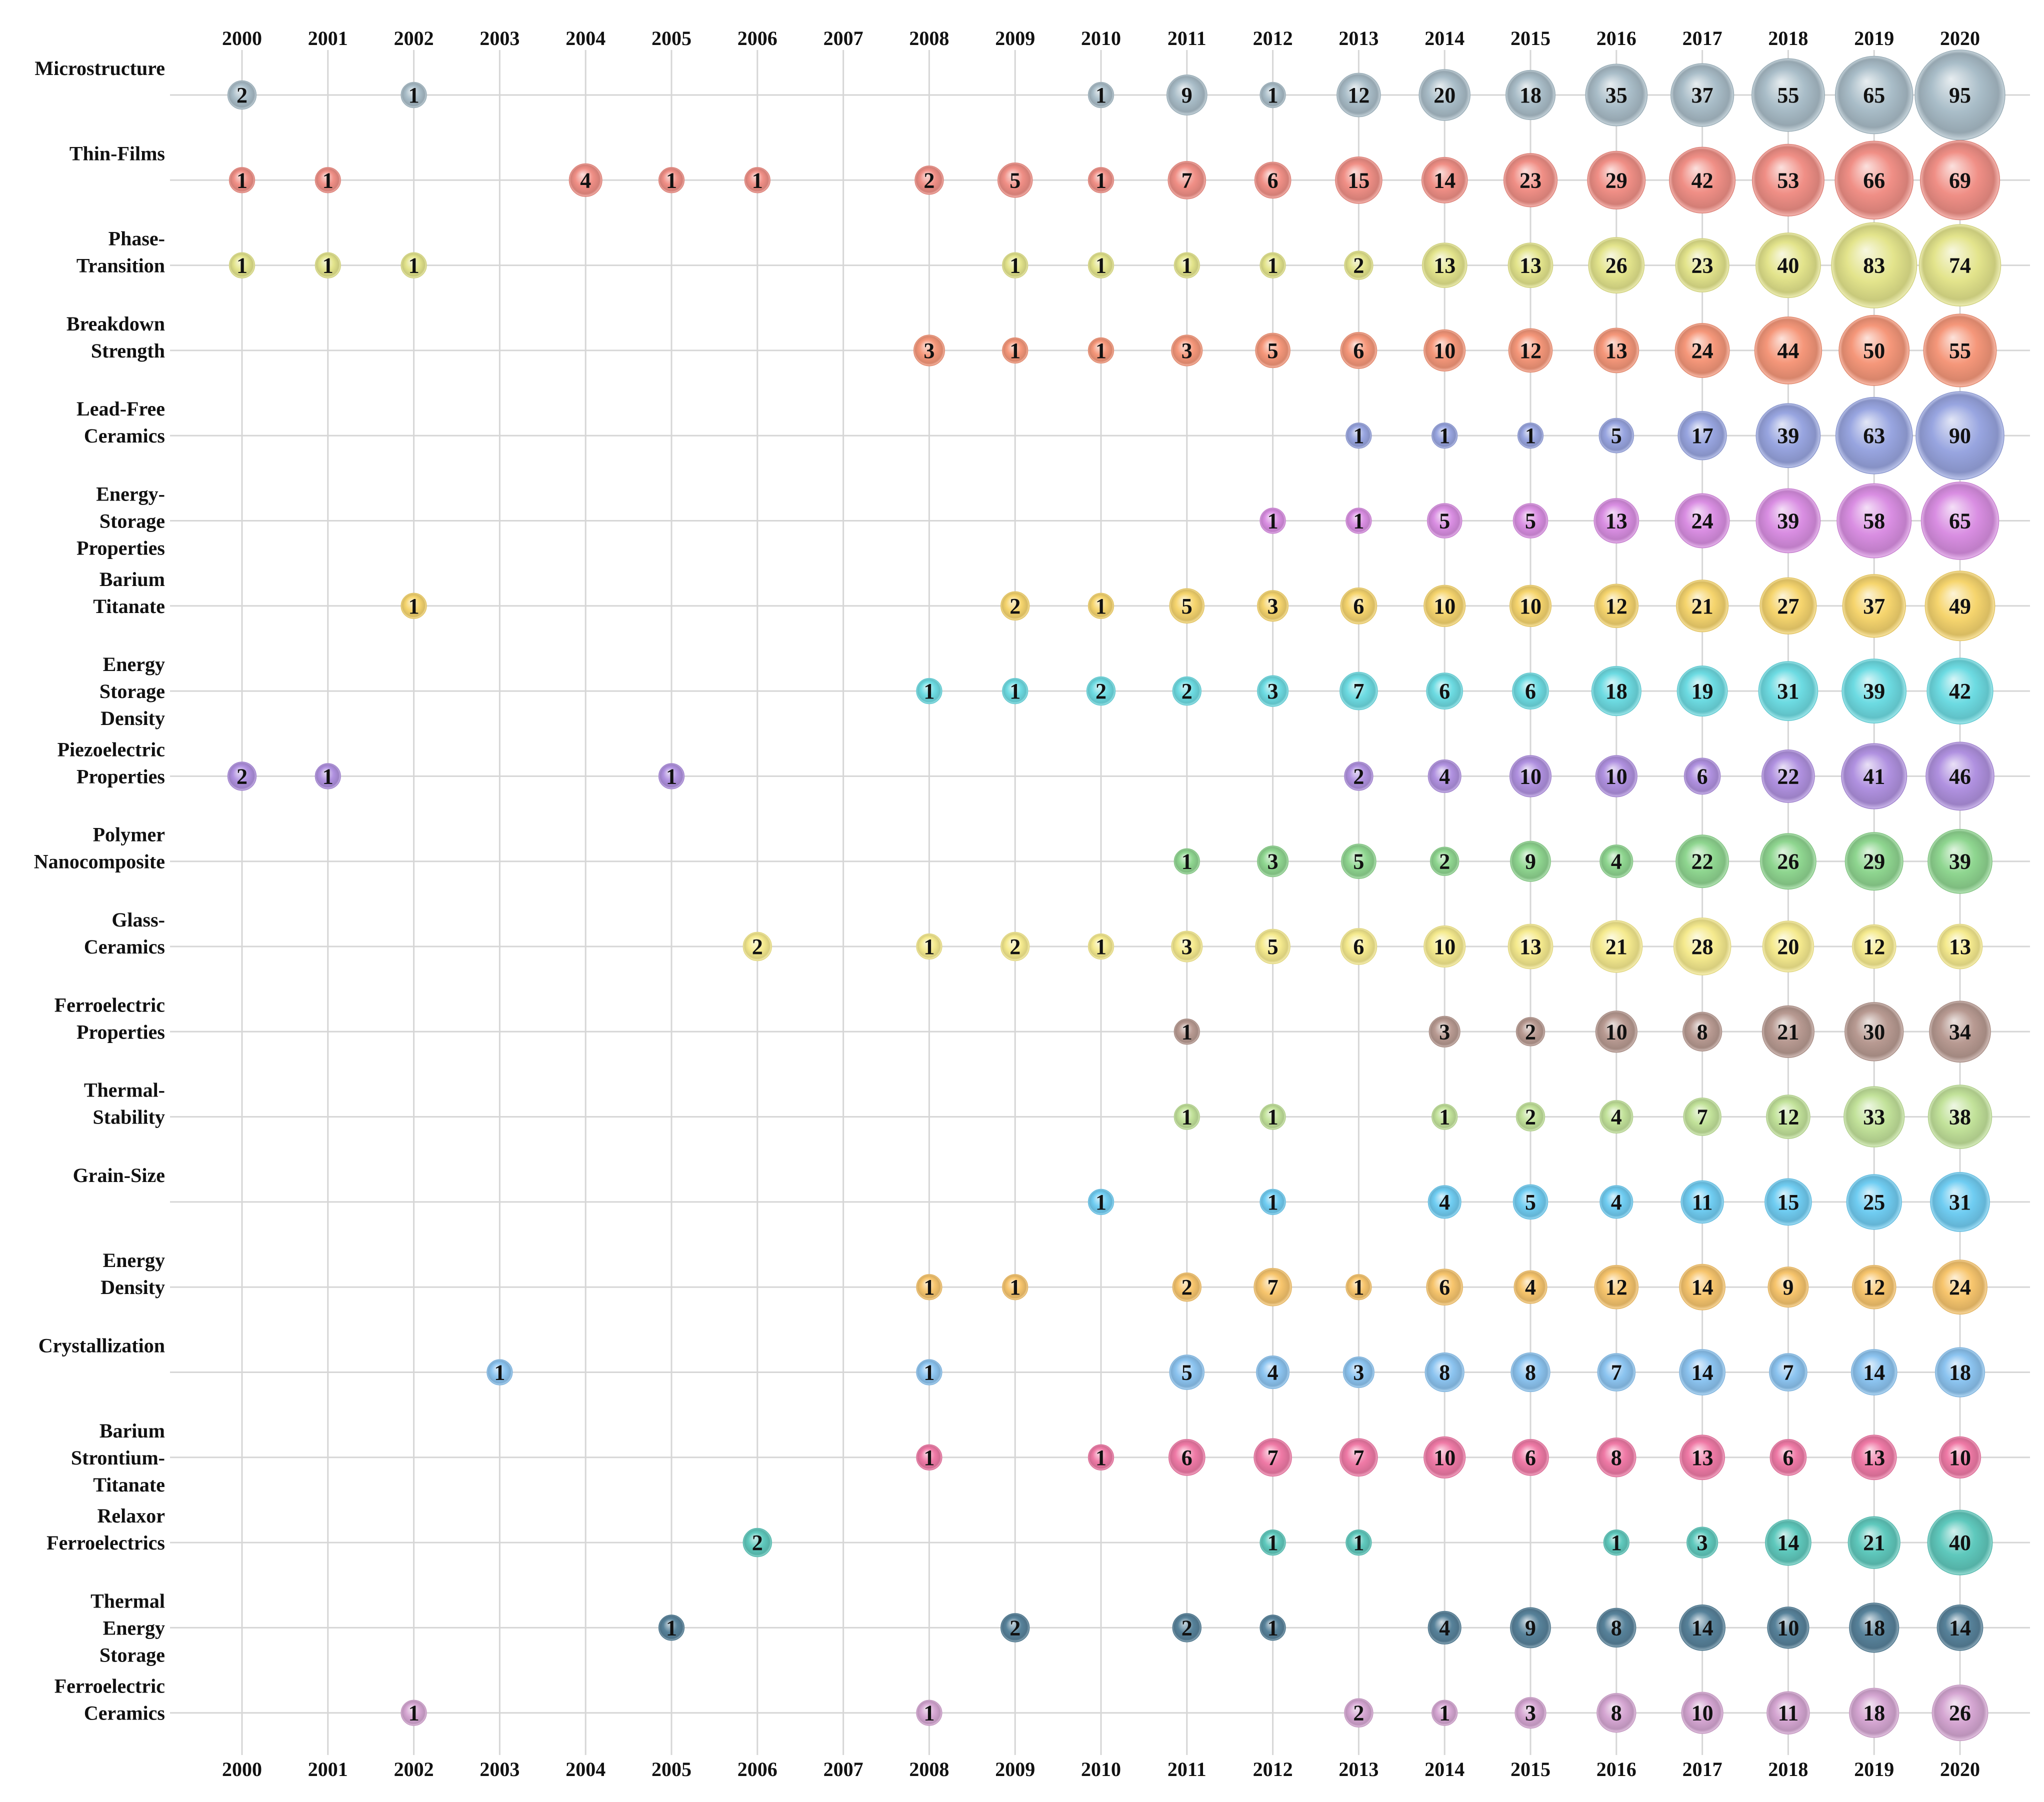 This screenshot has width=2044, height=1802. What do you see at coordinates (1358, 180) in the screenshot?
I see `bubble: 15` at bounding box center [1358, 180].